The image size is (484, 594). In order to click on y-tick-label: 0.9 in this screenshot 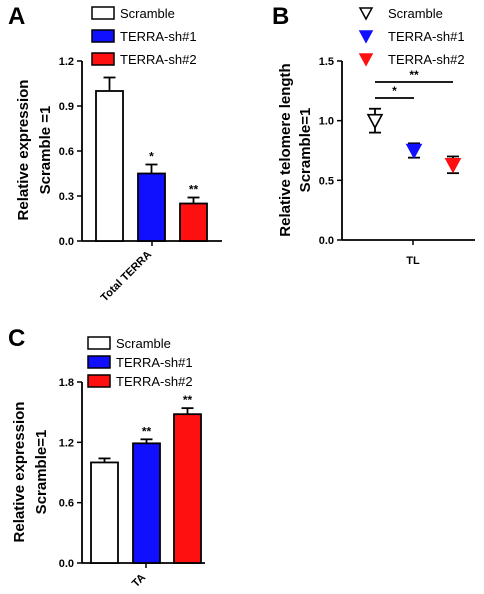, I will do `click(66, 107)`.